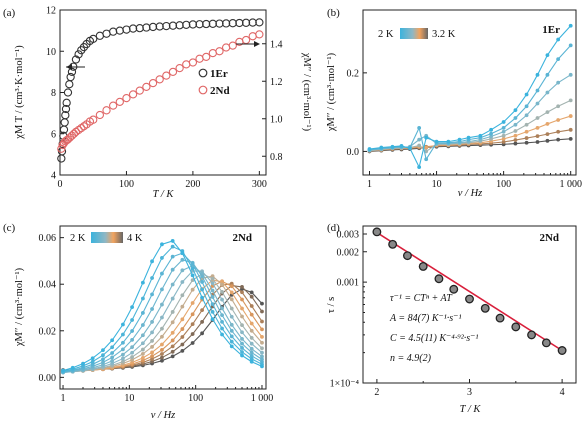 Image resolution: width=584 pixels, height=426 pixels. I want to click on y-tick-label: 1×10⁻⁴, so click(345, 384).